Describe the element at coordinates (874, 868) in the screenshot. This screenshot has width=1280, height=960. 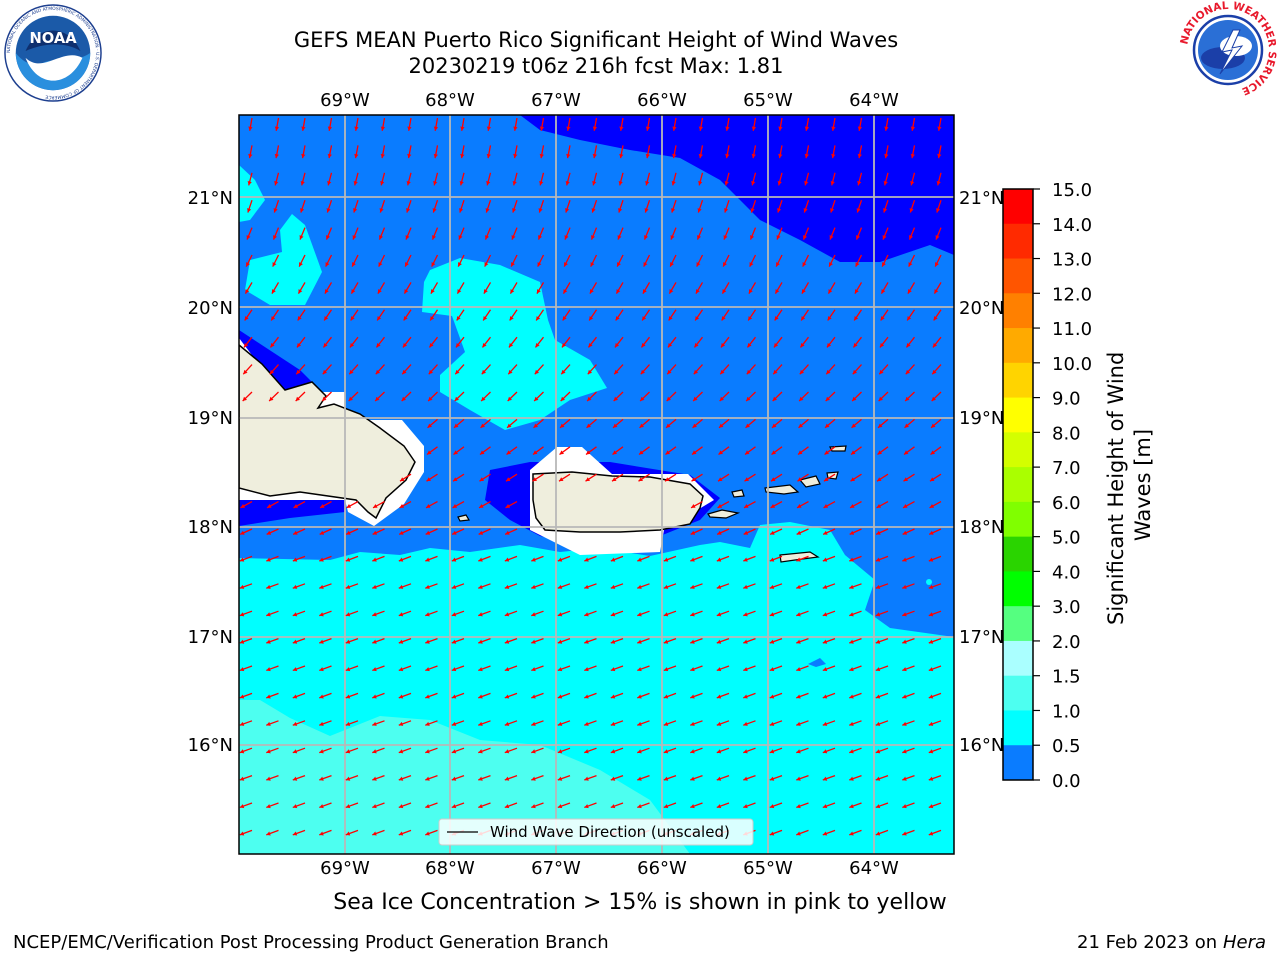
I see `lon-label-bottom: 64°W` at that location.